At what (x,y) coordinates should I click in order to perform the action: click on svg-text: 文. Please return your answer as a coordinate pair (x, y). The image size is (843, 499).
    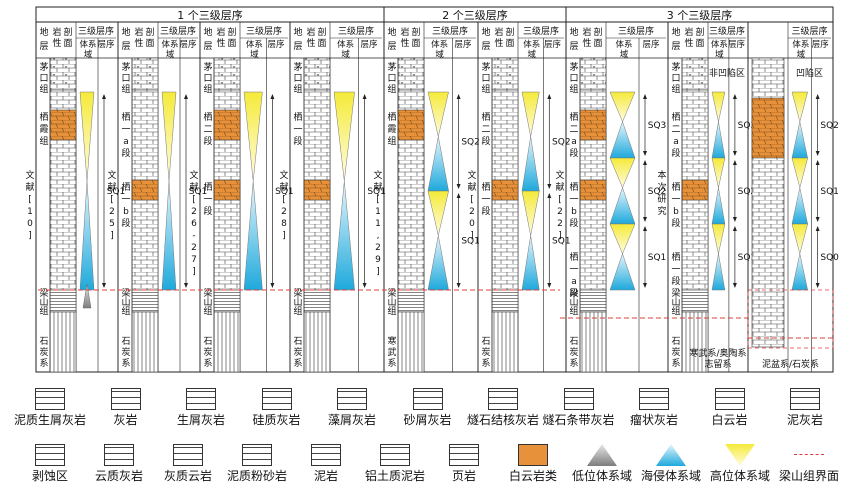
    Looking at the image, I should click on (559, 175).